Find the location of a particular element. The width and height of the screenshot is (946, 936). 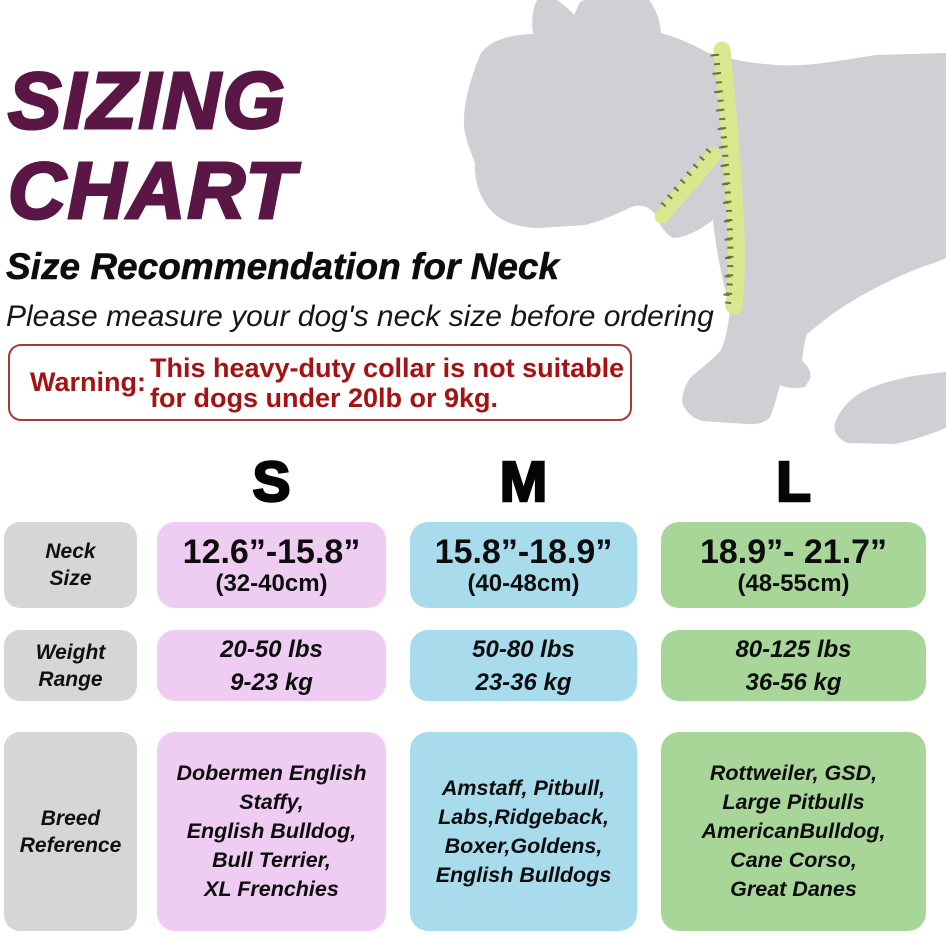

neck-size-cell-s: 12.6”-15.8” (32-40cm) is located at coordinates (271, 565).